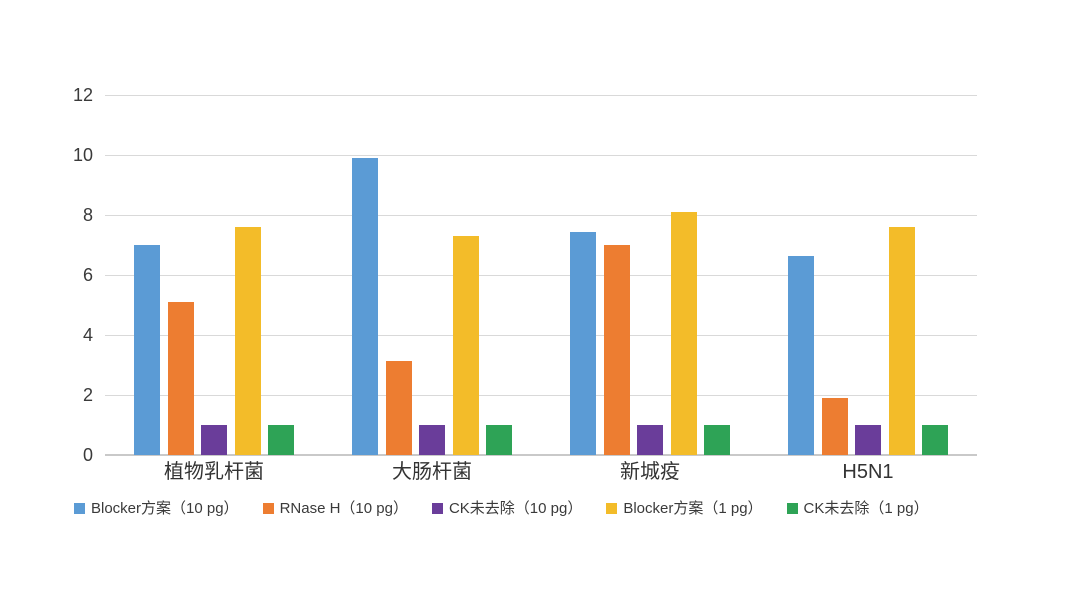 This screenshot has height=608, width=1078. I want to click on legend-label: RNase H（10 pg）, so click(343, 508).